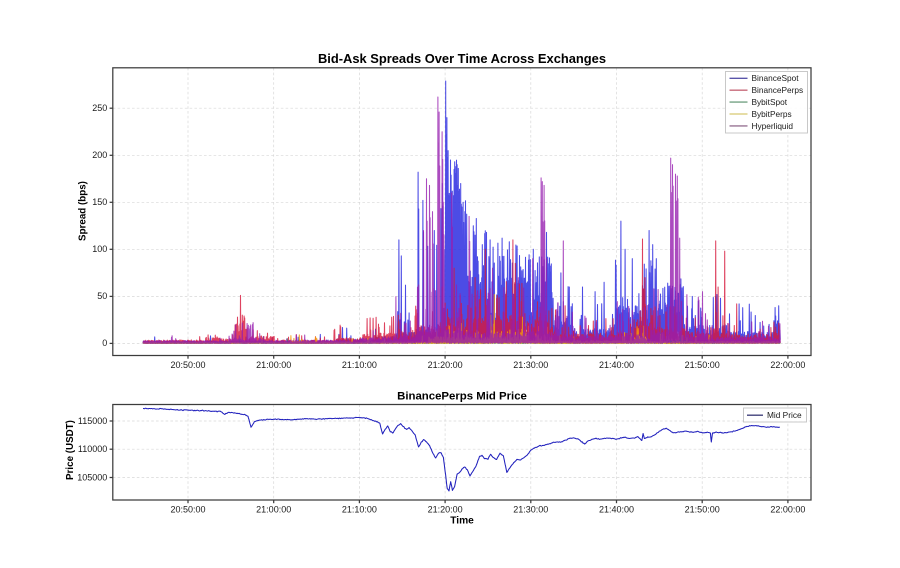 The width and height of the screenshot is (900, 568). I want to click on svg-text: BinanceSpot, so click(776, 78).